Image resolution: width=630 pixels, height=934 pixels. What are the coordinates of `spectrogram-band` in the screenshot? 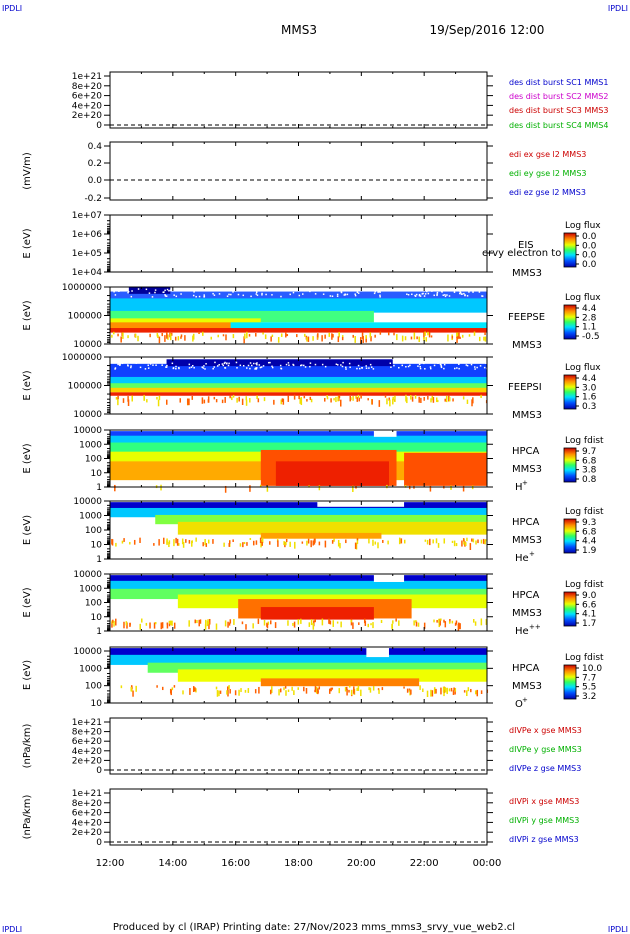 It's located at (298, 506).